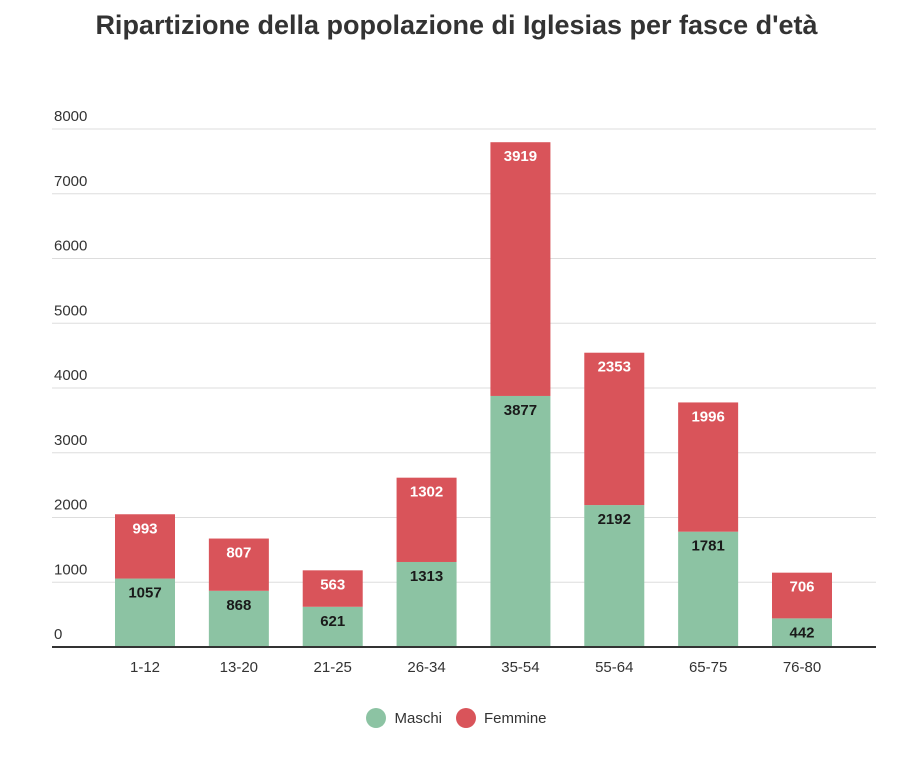  Describe the element at coordinates (426, 492) in the screenshot. I see `data-label-femmine: 1302` at that location.